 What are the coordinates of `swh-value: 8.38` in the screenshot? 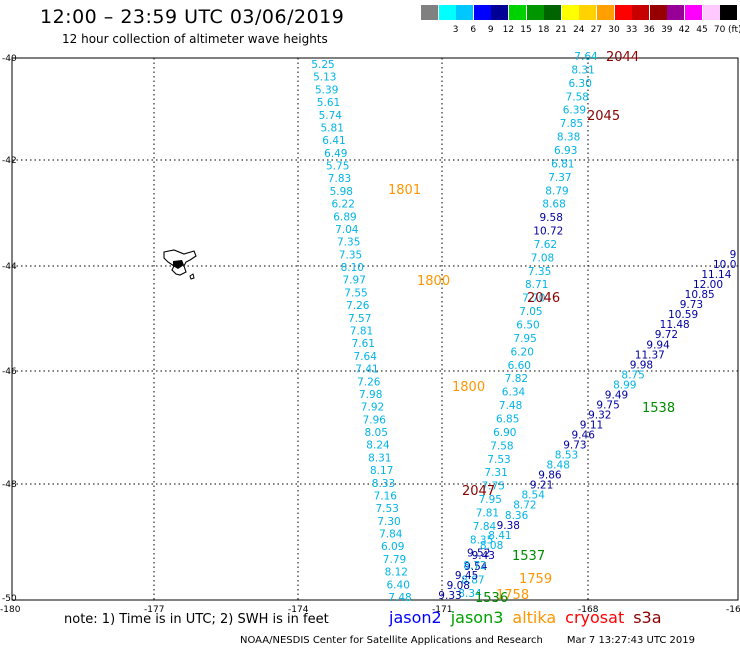 It's located at (568, 138).